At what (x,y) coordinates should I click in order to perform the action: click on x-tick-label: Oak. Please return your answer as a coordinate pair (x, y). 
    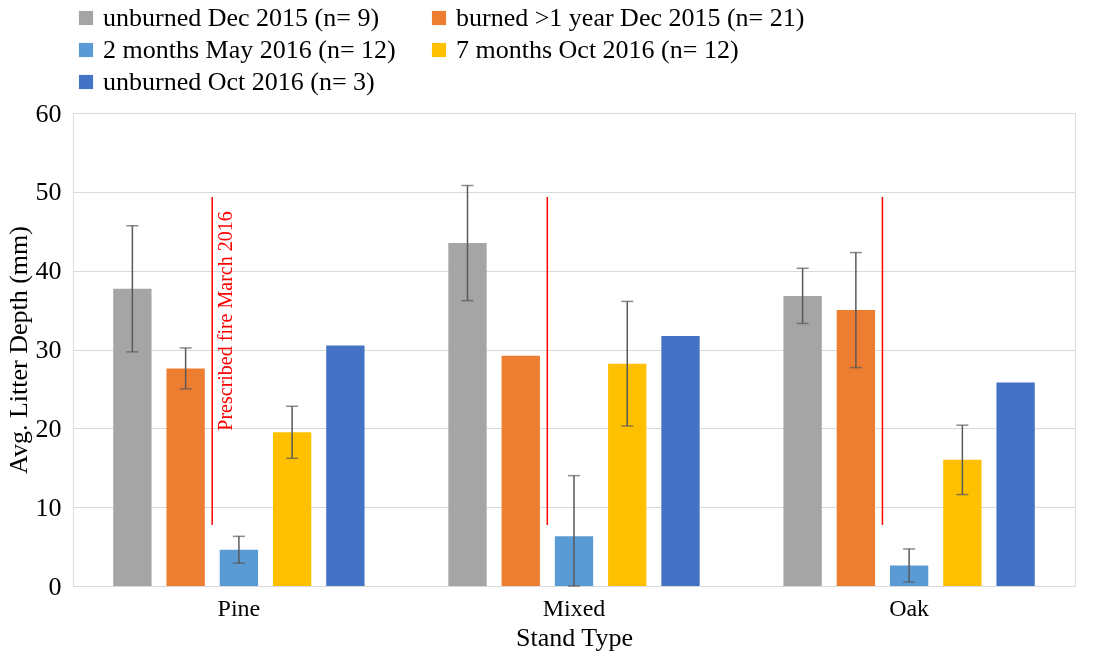
    Looking at the image, I should click on (909, 607).